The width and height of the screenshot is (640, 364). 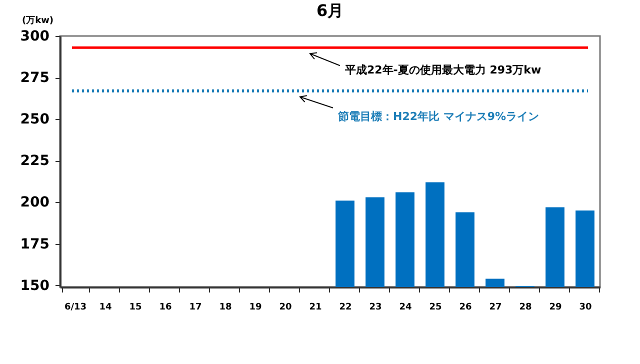 What do you see at coordinates (35, 244) in the screenshot?
I see `y-tick-label: 175` at bounding box center [35, 244].